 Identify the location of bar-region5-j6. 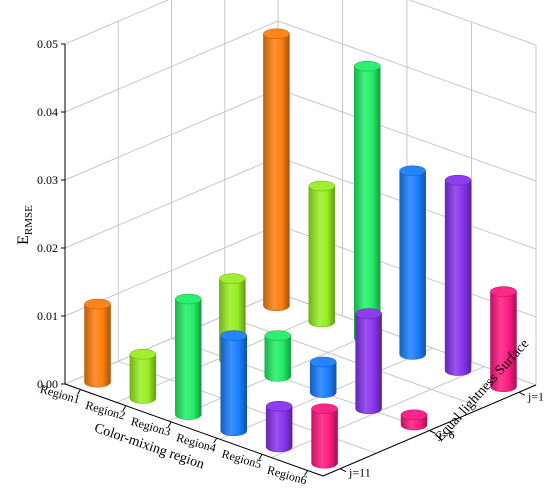
(368, 361).